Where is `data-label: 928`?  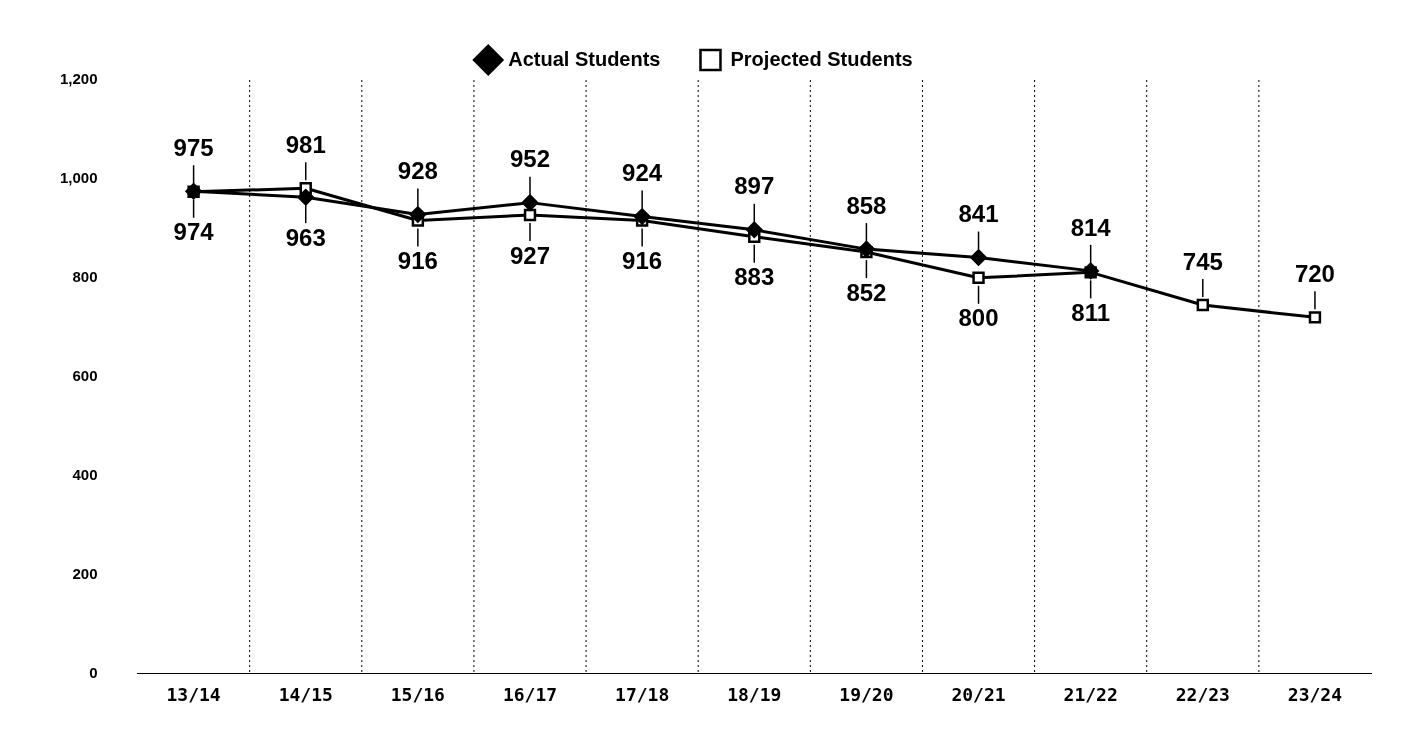 data-label: 928 is located at coordinates (417, 171).